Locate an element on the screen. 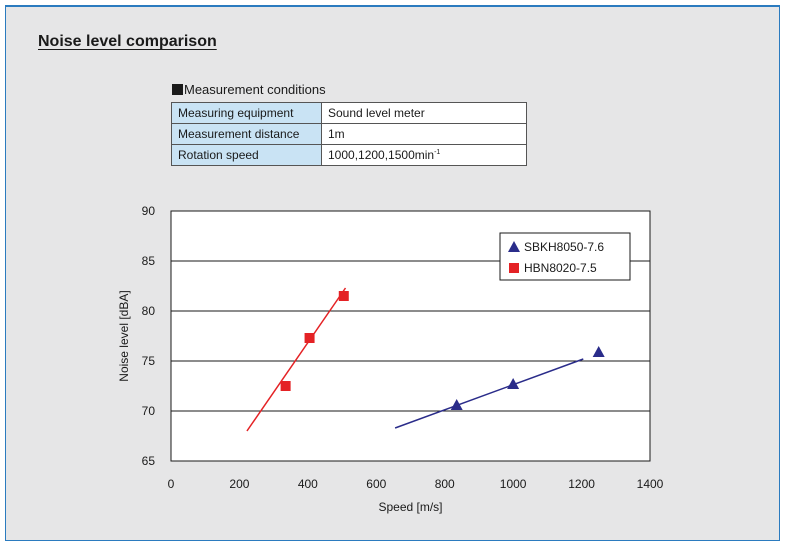  hbn-trendline is located at coordinates (296, 359).